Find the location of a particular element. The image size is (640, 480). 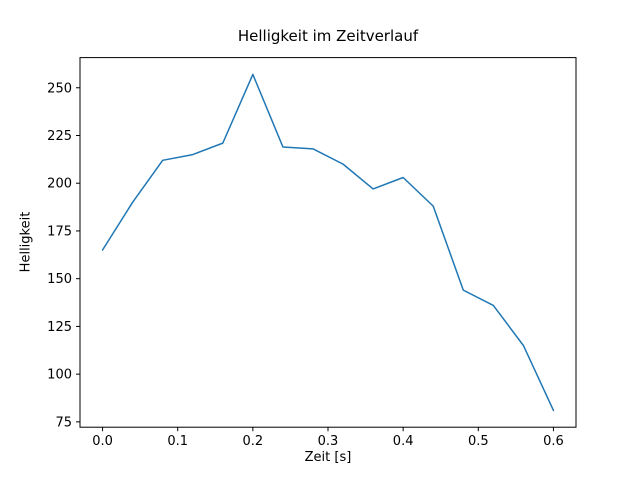

y-tick-label: 100 is located at coordinates (59, 375).